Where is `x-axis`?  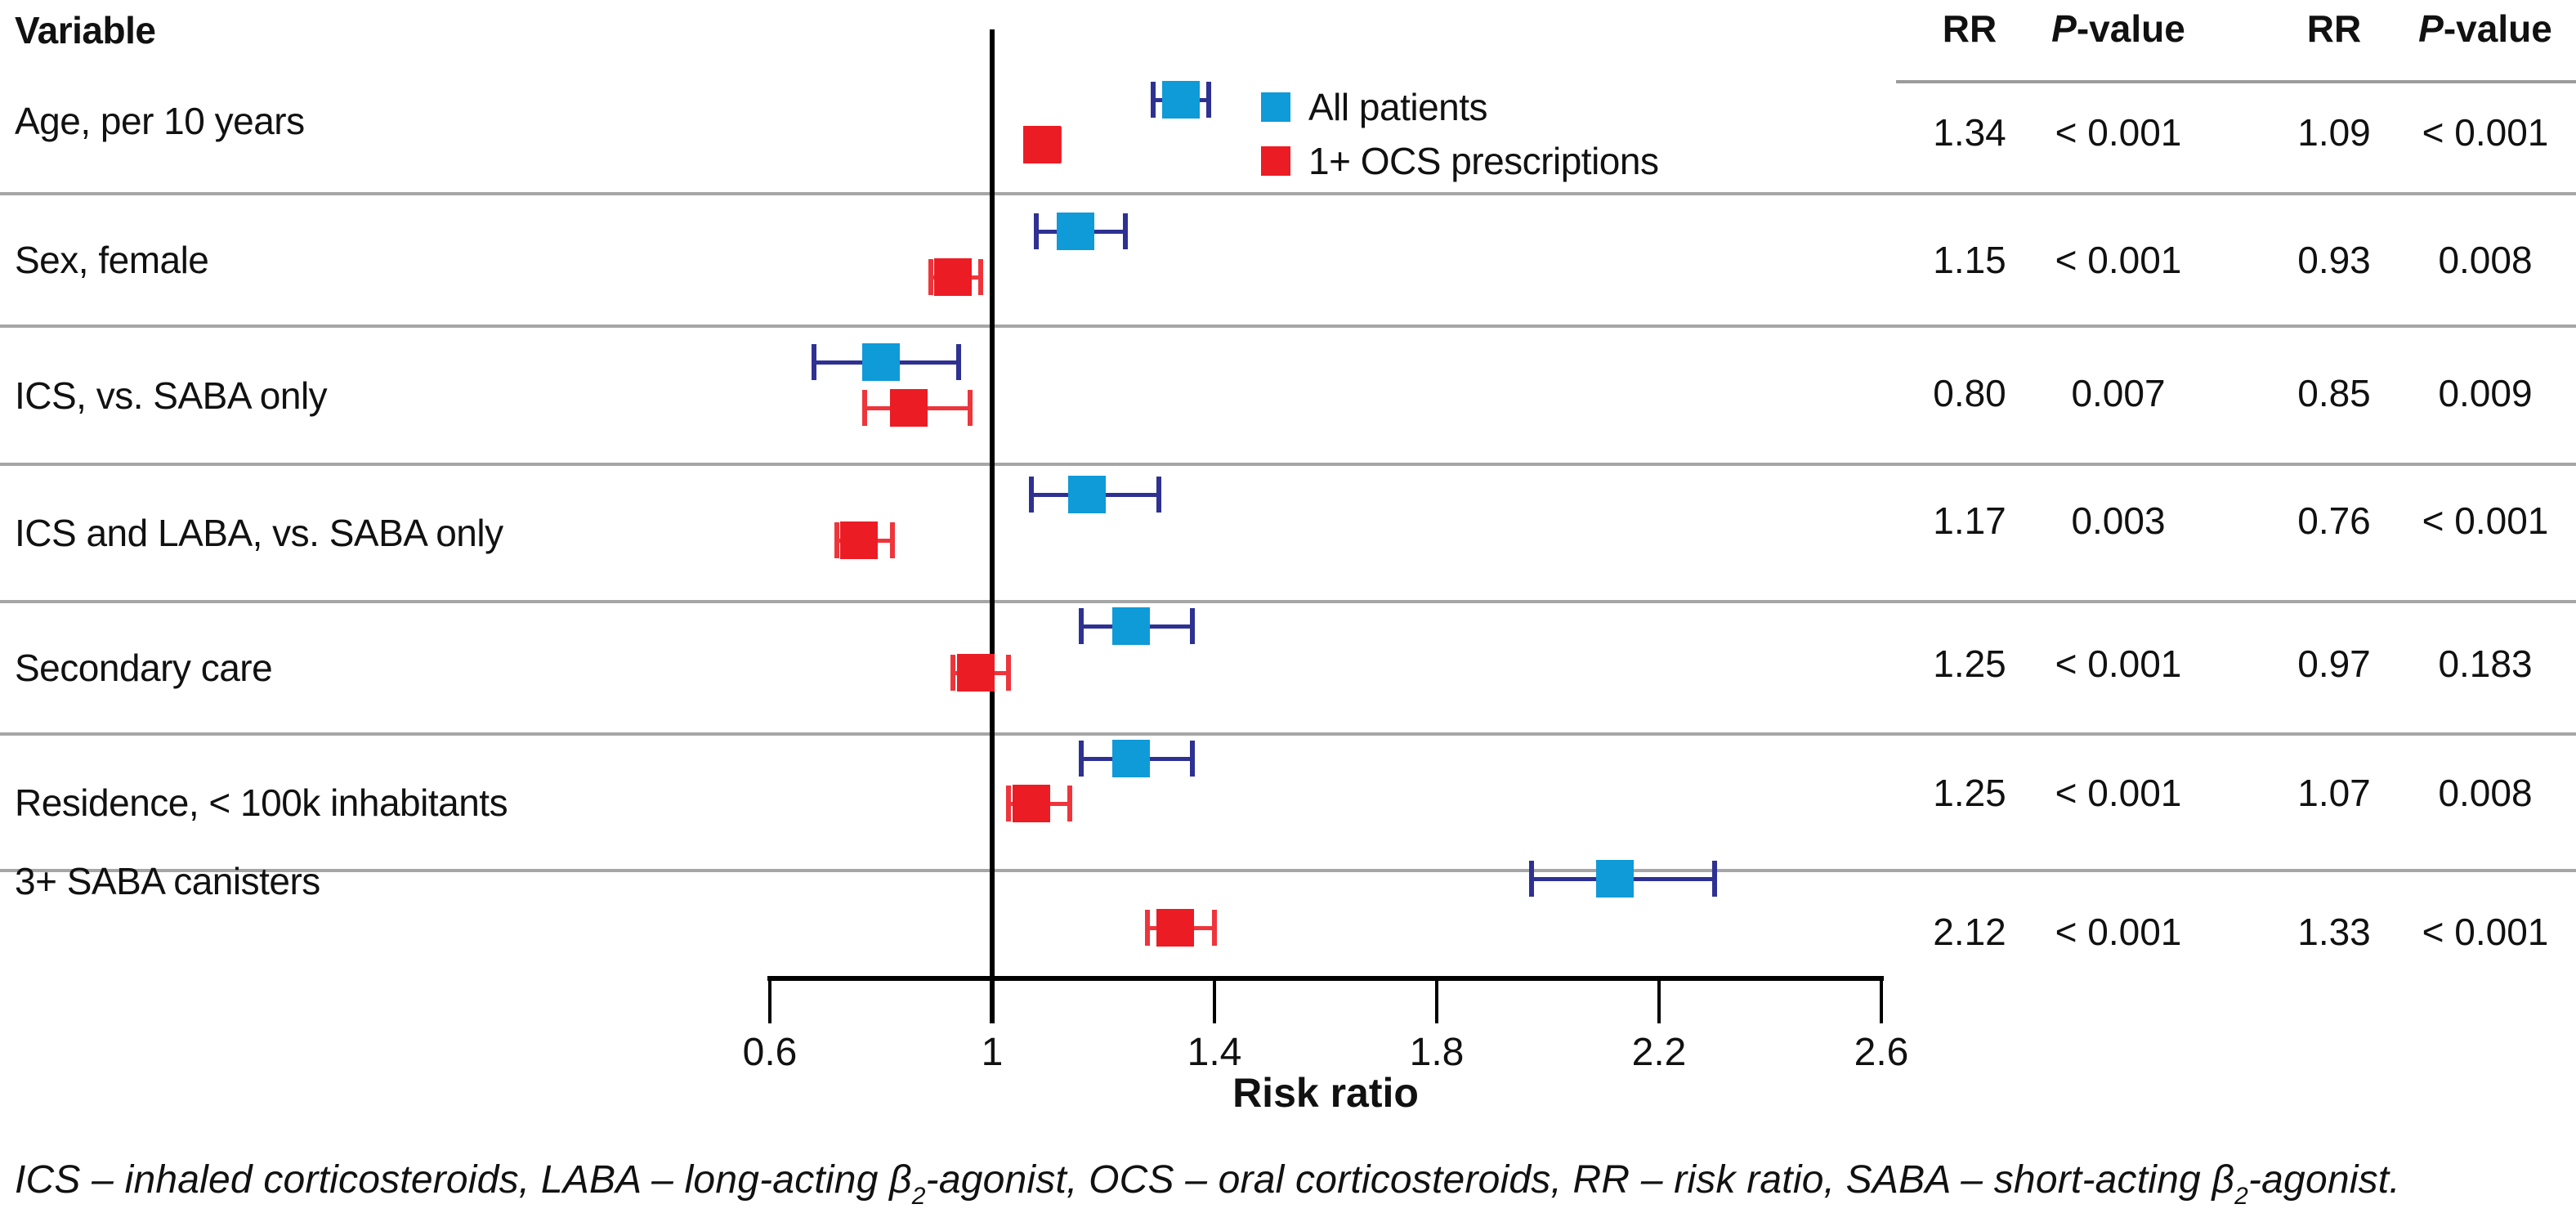 x-axis is located at coordinates (1325, 979).